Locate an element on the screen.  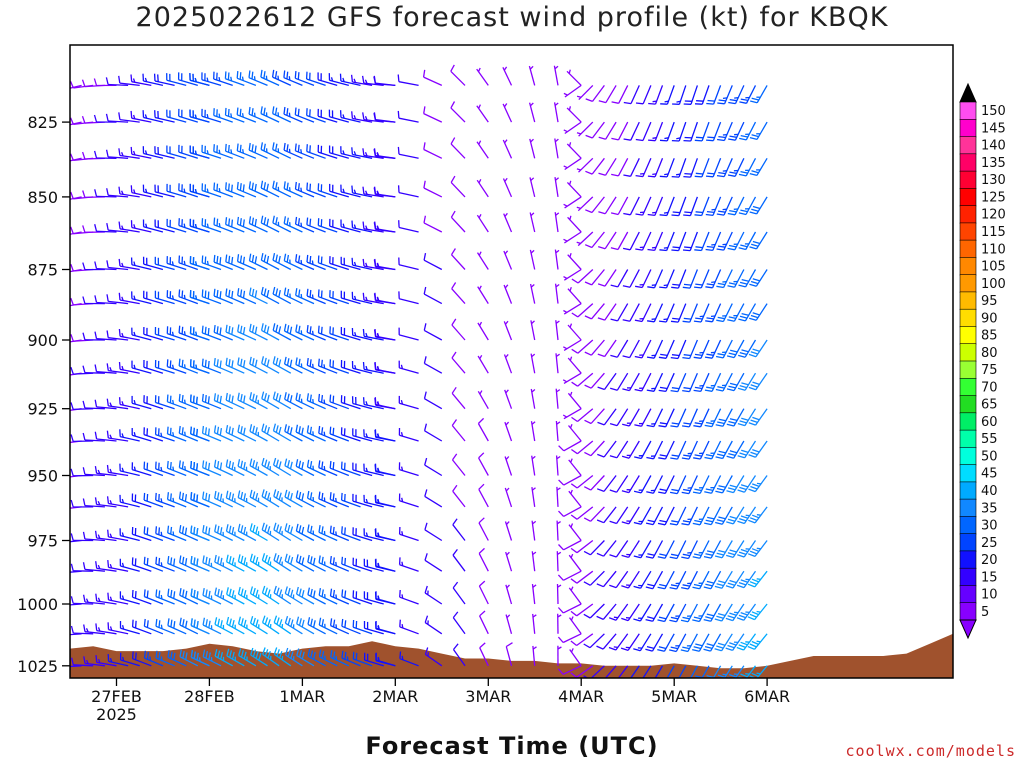
colorbar-label-55: 55 is located at coordinates (989, 439).